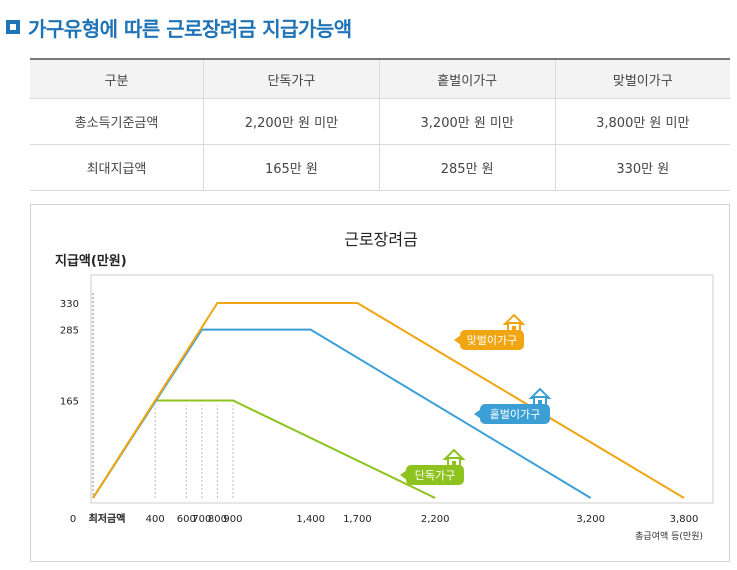  What do you see at coordinates (642, 121) in the screenshot?
I see `table-cell: 3,800만 원 미만` at bounding box center [642, 121].